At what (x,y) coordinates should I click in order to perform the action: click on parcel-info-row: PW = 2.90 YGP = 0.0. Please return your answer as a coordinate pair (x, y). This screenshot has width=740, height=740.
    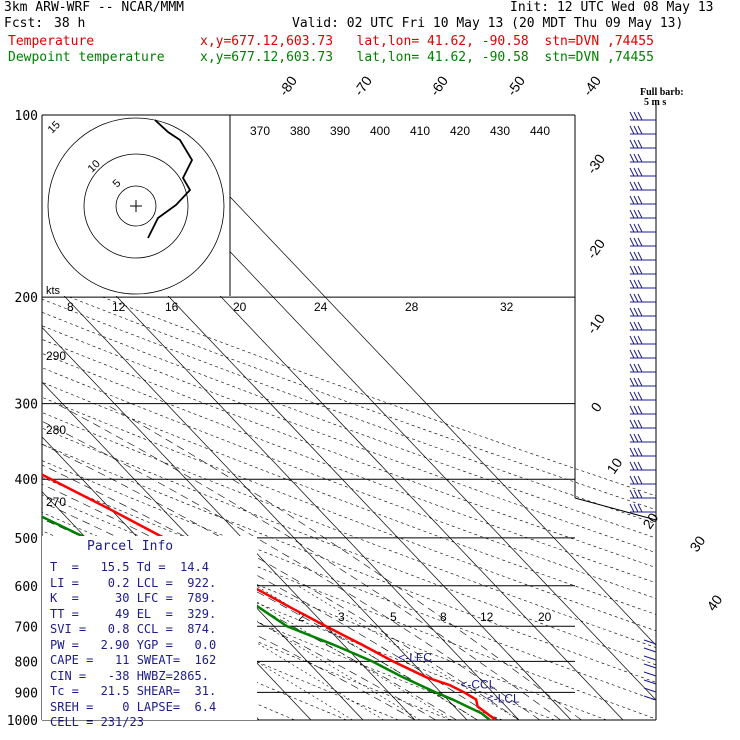
    Looking at the image, I should click on (133, 644).